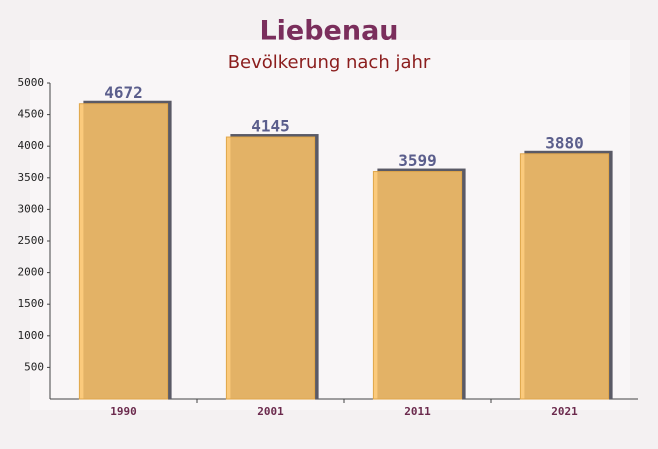  Describe the element at coordinates (270, 411) in the screenshot. I see `x-tick-label: 2001` at that location.